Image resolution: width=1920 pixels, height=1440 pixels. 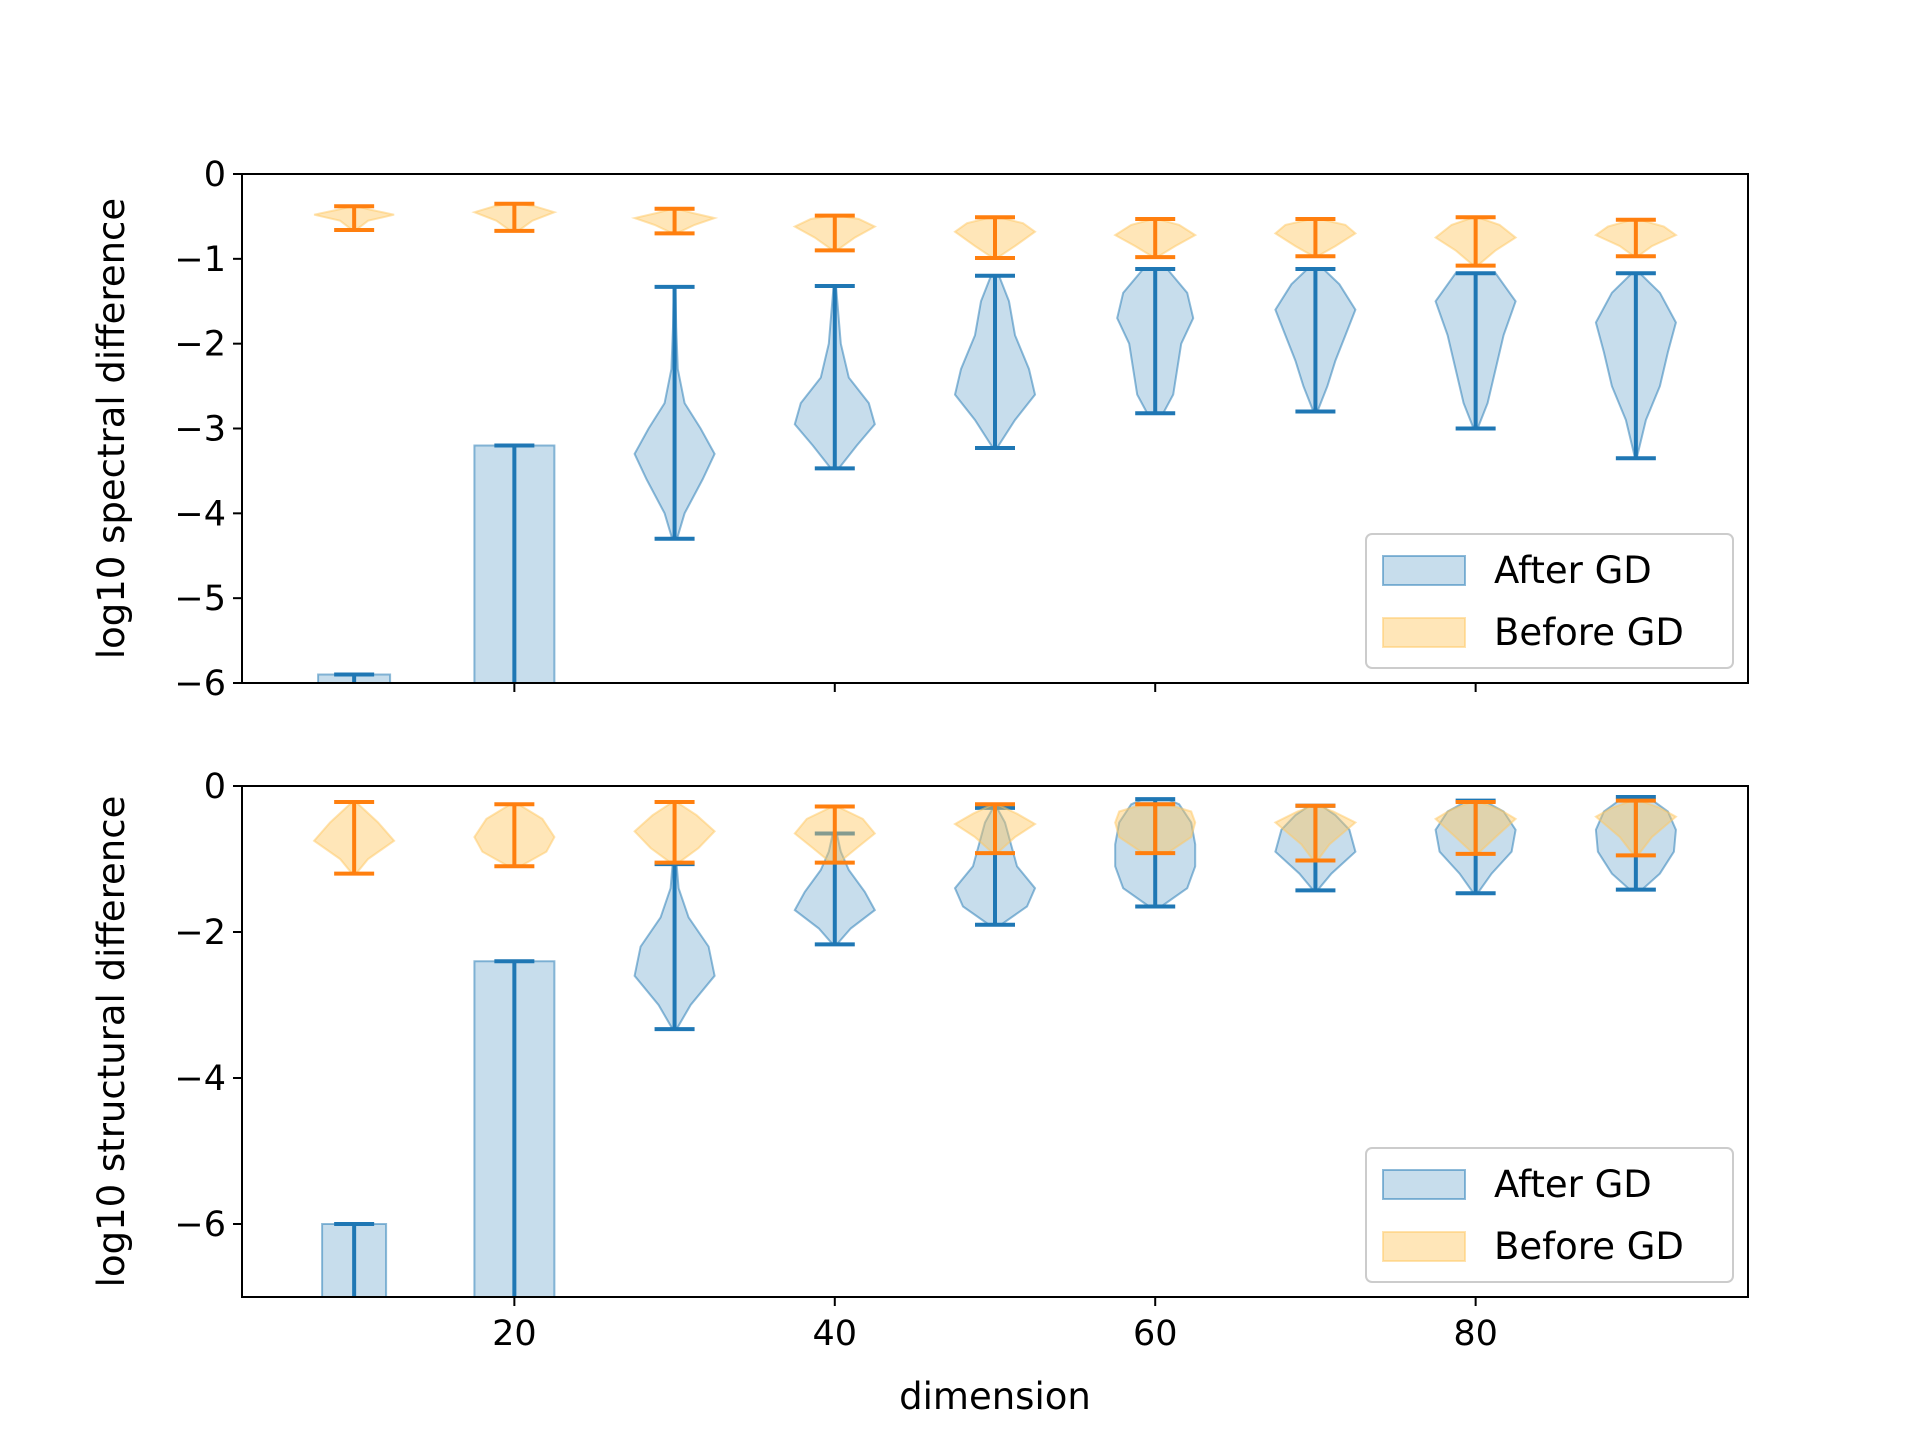 What do you see at coordinates (200, 599) in the screenshot?
I see `y-tick-label: −5` at bounding box center [200, 599].